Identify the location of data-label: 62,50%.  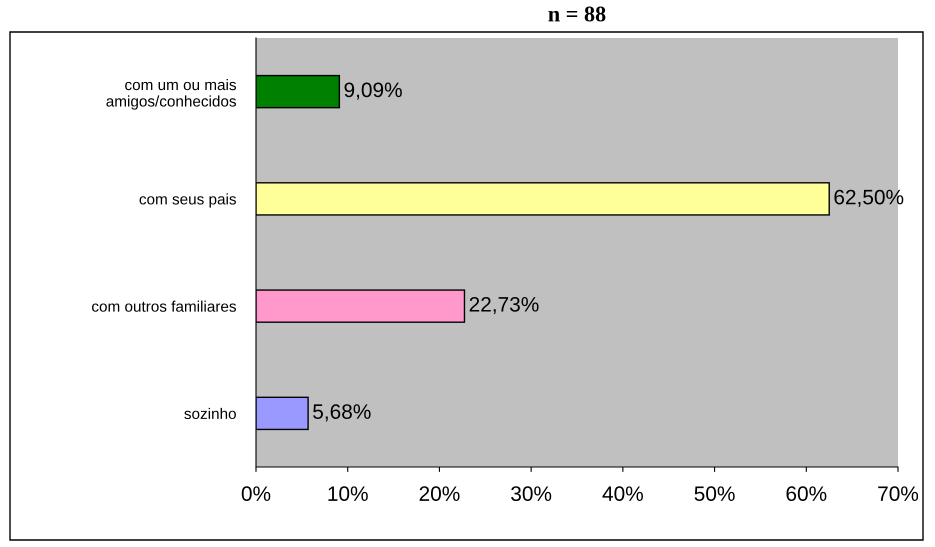
(869, 198).